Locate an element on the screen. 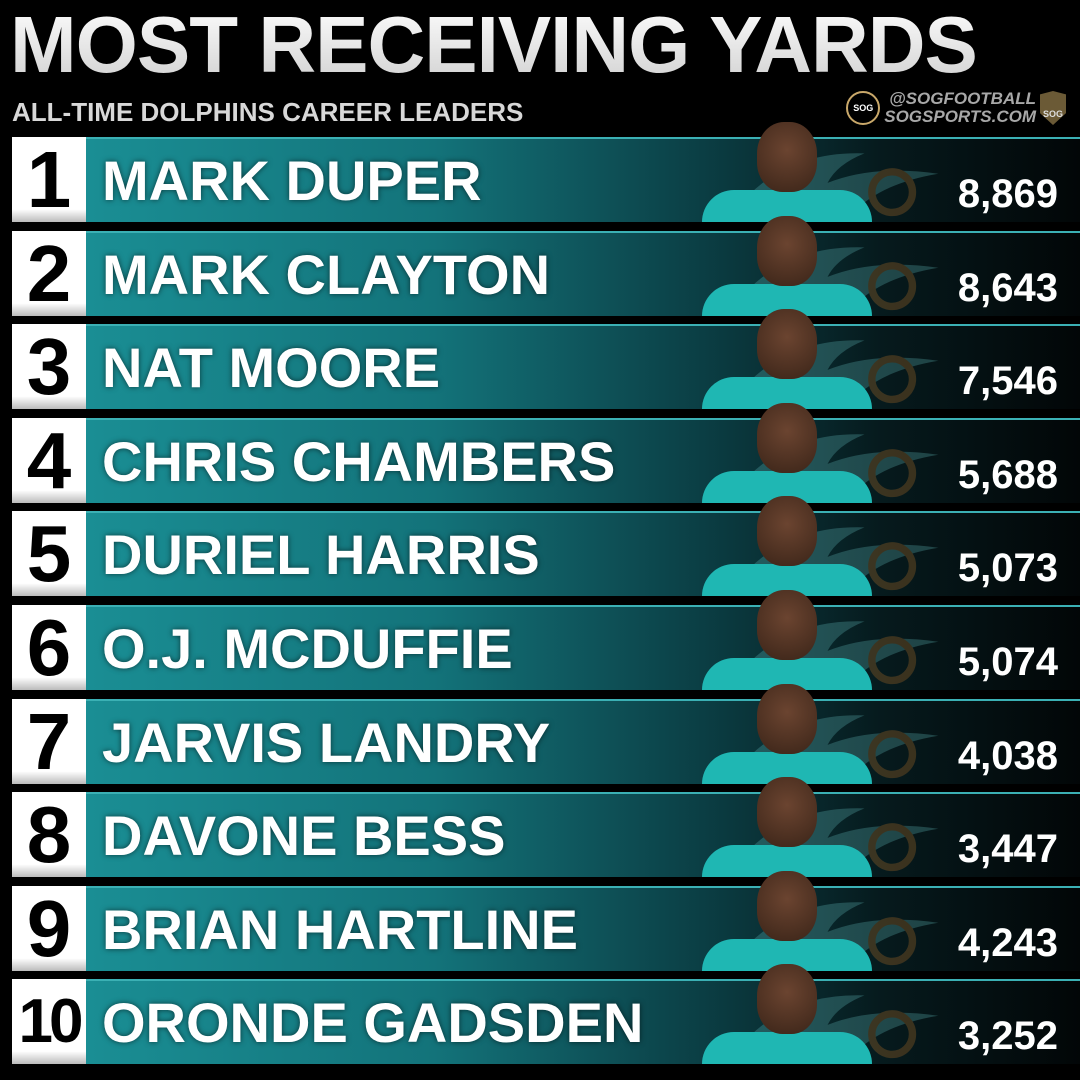 This screenshot has width=1080, height=1080. player-name: BRIAN HARTLINE is located at coordinates (340, 929).